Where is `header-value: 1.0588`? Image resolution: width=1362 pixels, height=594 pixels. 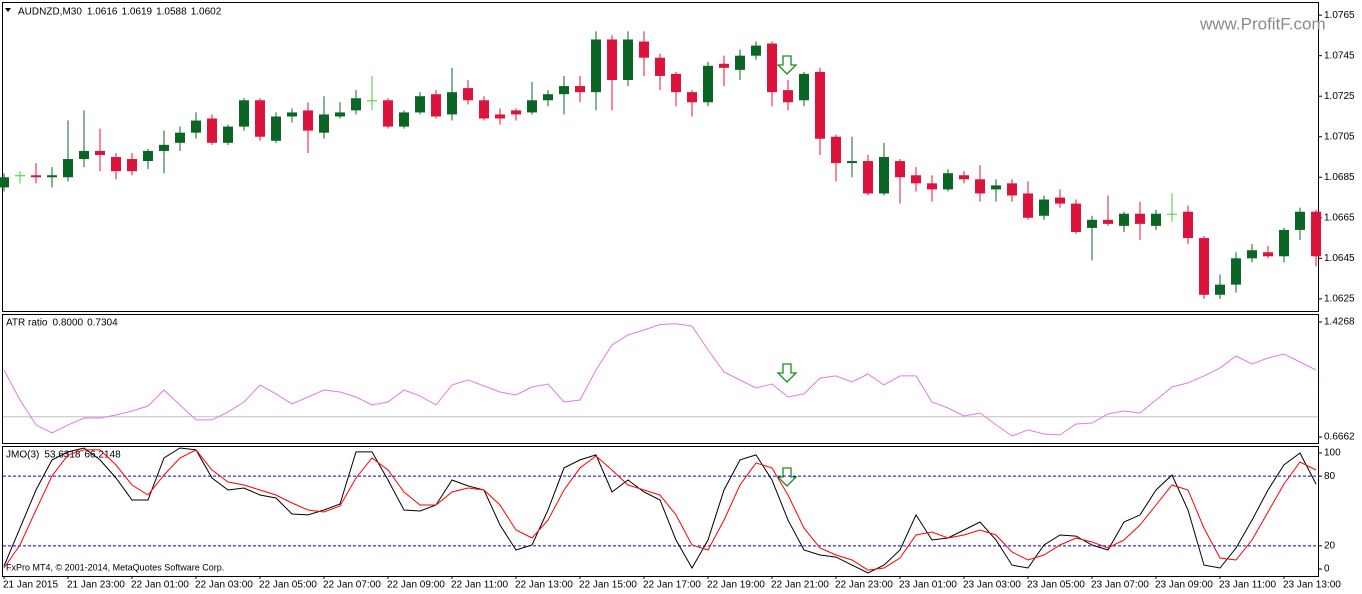 header-value: 1.0588 is located at coordinates (171, 12).